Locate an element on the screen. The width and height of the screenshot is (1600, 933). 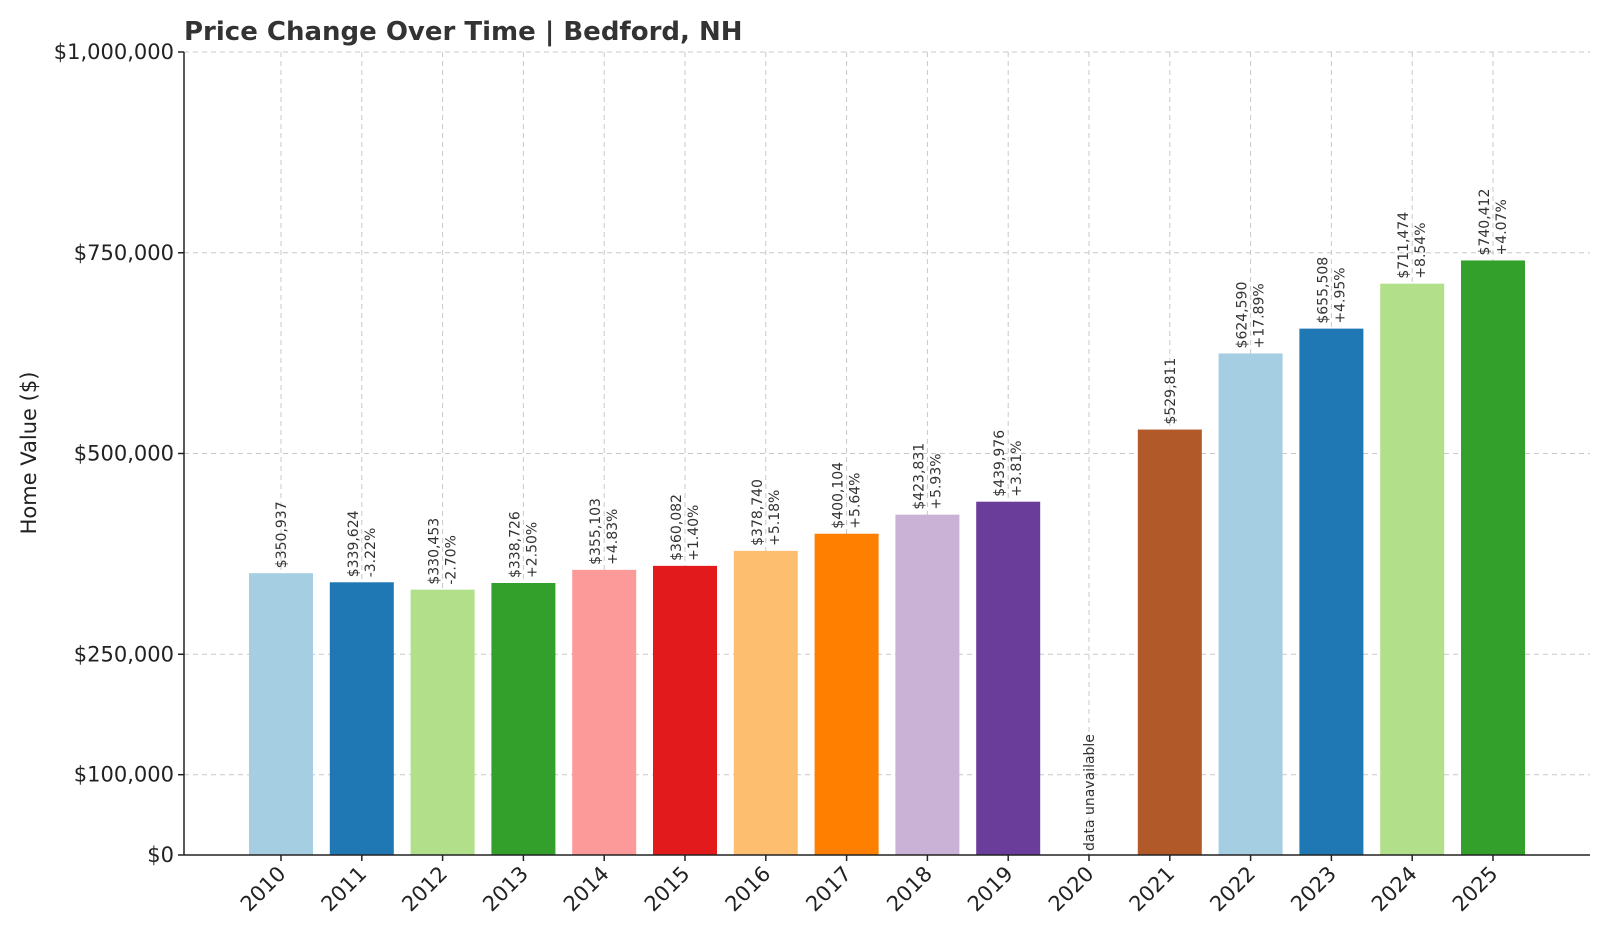
y-tick-label: $0 is located at coordinates (160, 855).